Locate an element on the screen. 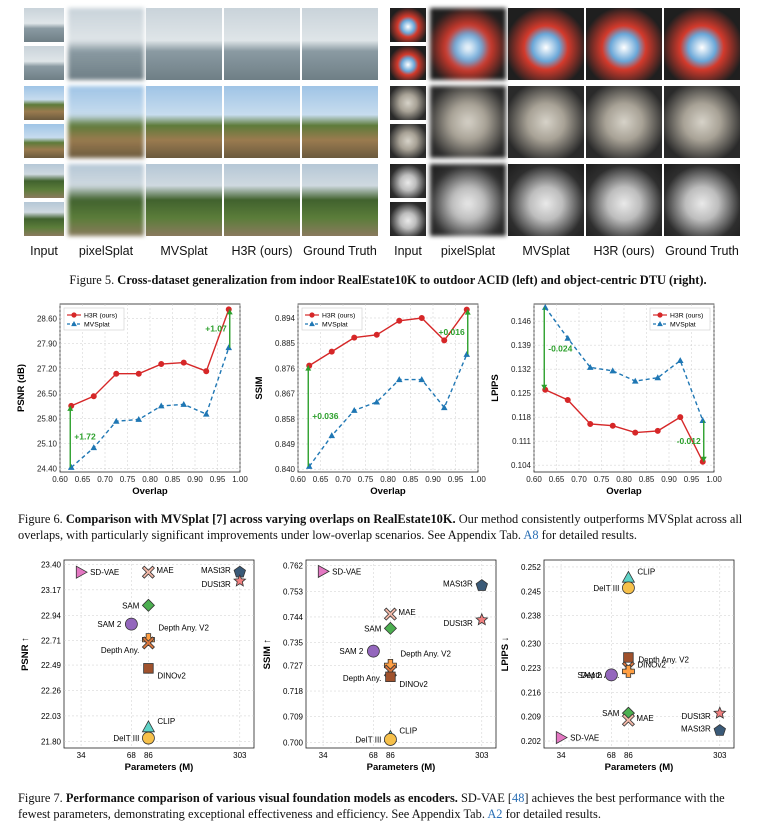 The image size is (774, 832). y-tick-label: 22.71 is located at coordinates (51, 641).